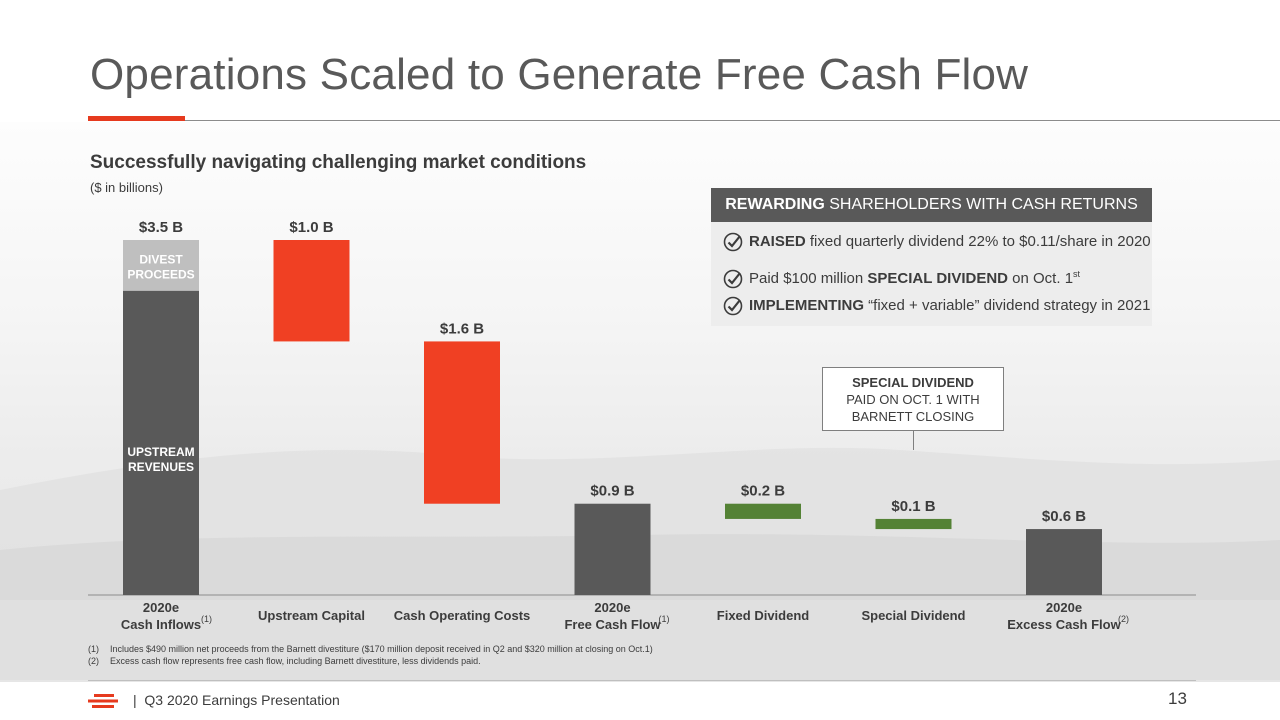 This screenshot has height=720, width=1280. I want to click on bar-value-label: $0.1 B, so click(913, 506).